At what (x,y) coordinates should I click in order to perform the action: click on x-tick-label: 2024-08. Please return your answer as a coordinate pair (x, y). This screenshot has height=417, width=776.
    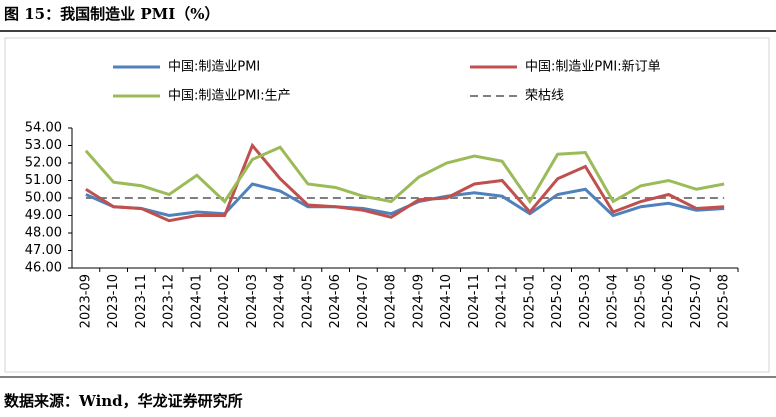
    Looking at the image, I should click on (391, 301).